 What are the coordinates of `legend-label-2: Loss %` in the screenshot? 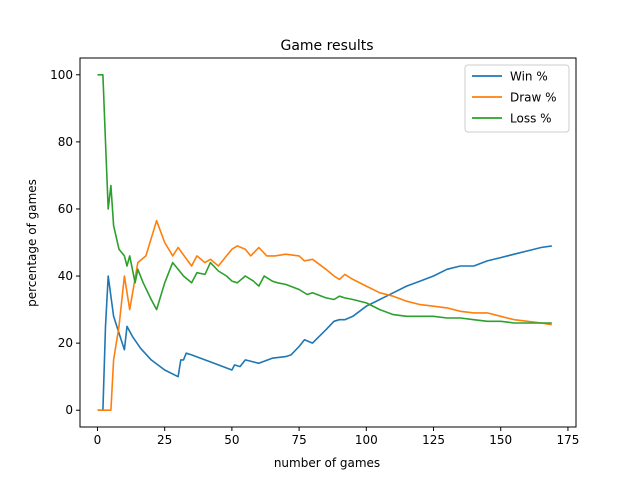 It's located at (531, 119).